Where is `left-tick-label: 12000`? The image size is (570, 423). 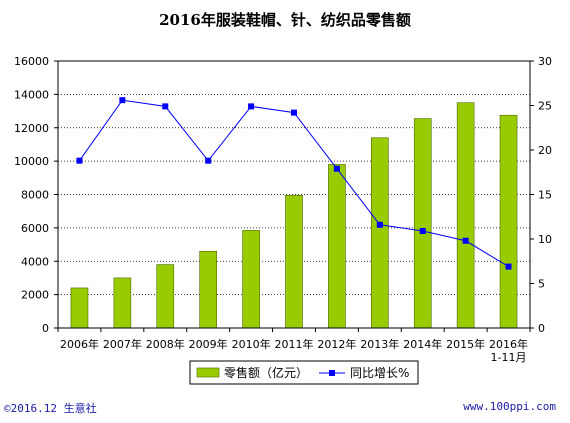 left-tick-label: 12000 is located at coordinates (31, 128).